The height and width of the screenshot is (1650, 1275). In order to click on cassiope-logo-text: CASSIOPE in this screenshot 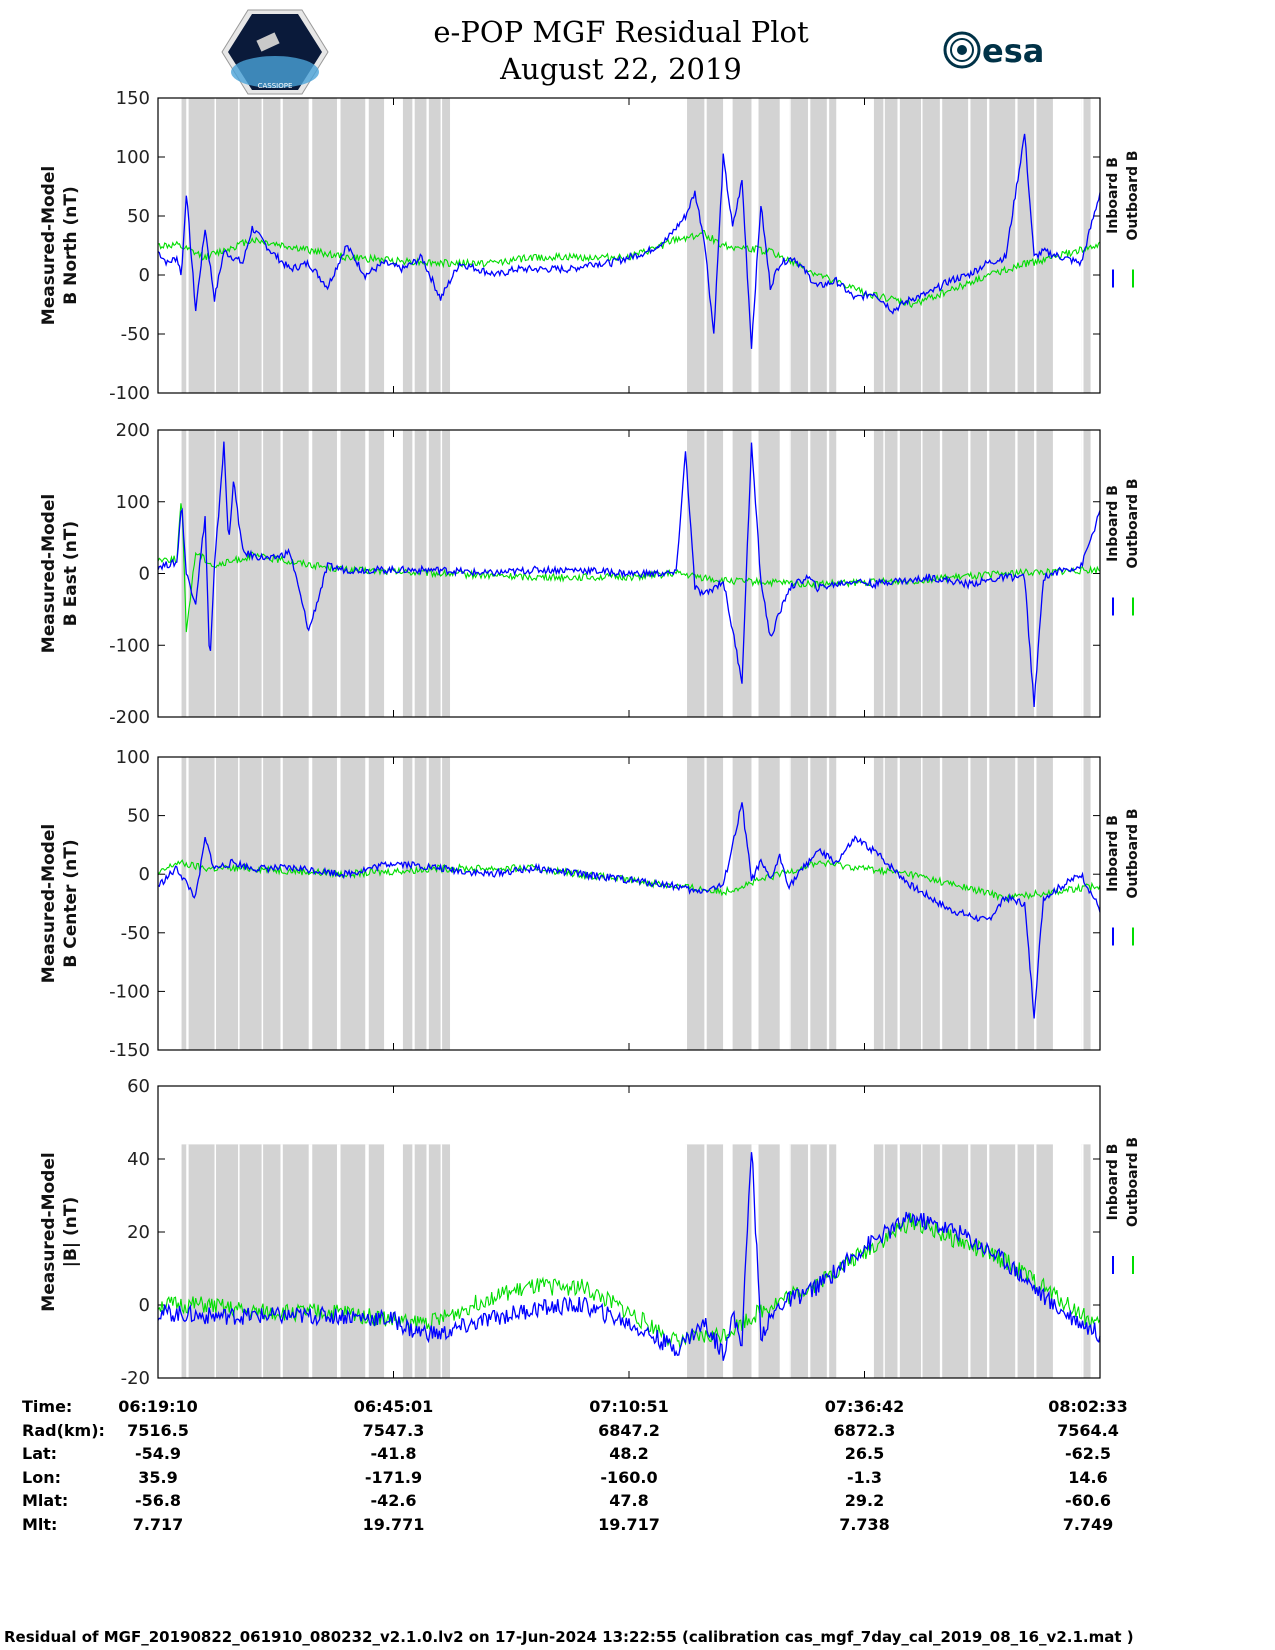, I will do `click(275, 86)`.